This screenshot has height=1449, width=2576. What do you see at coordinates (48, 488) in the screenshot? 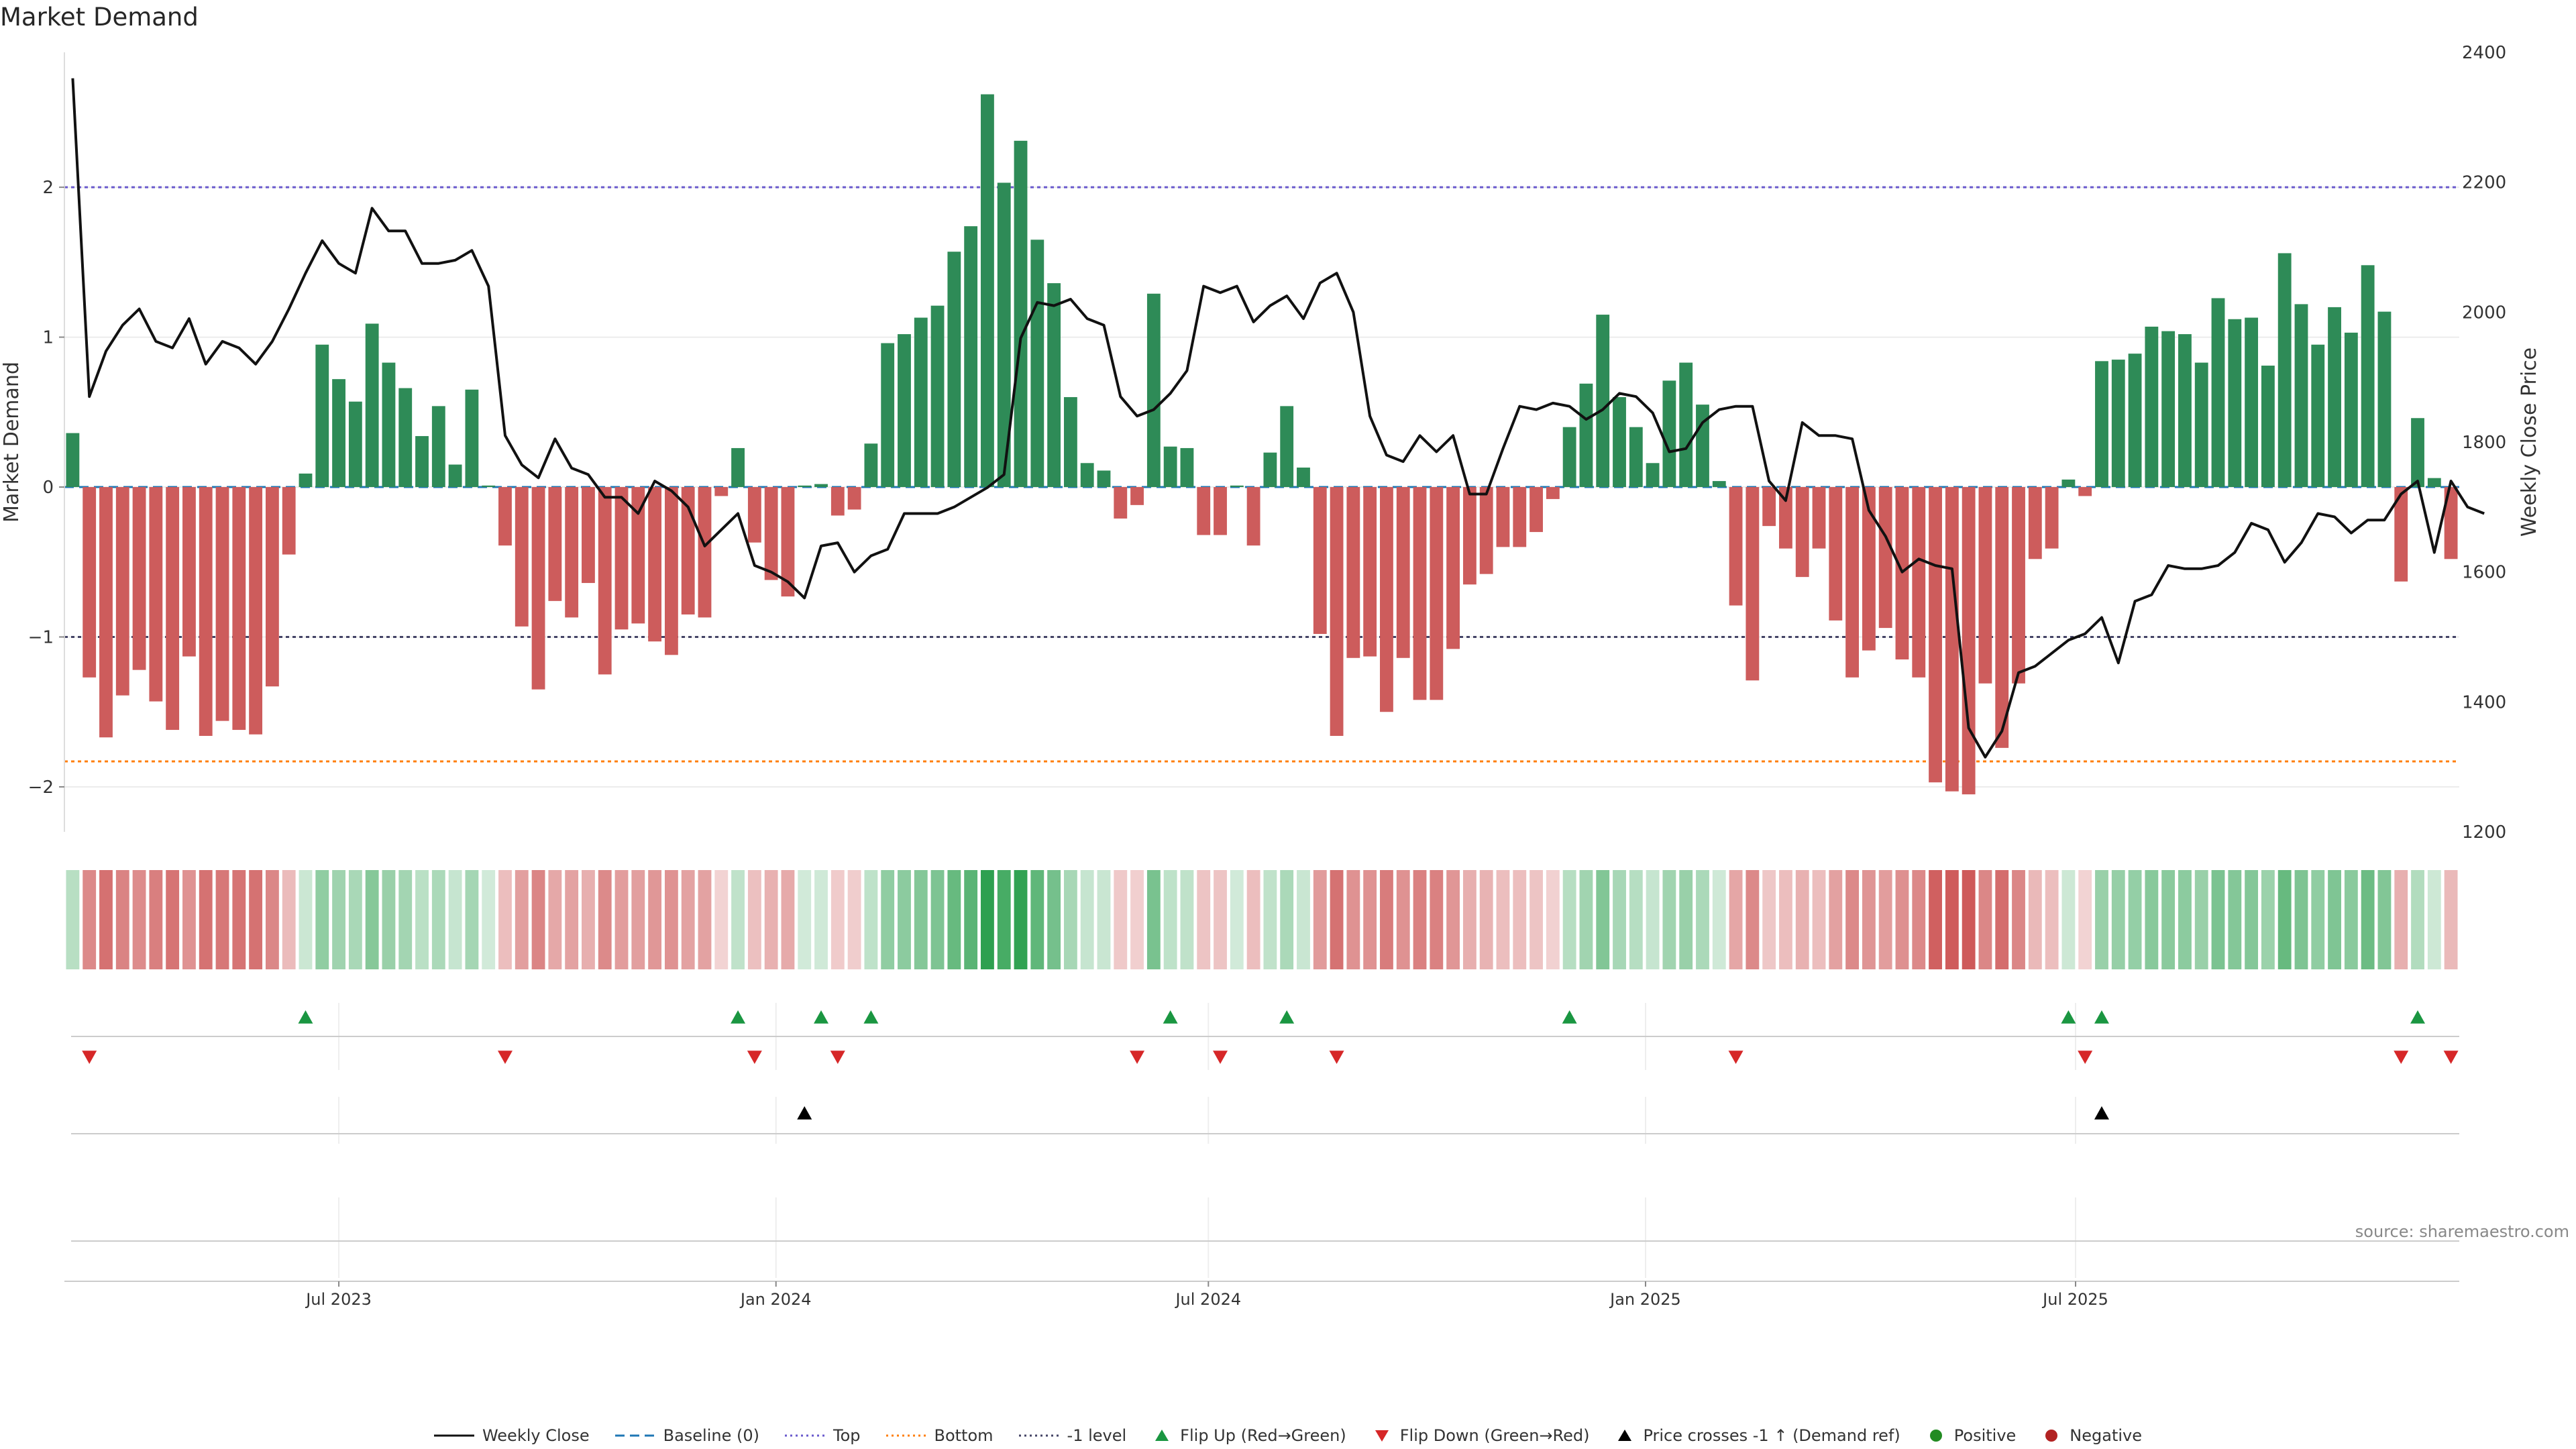
I see `y-tick-label: 0` at bounding box center [48, 488].